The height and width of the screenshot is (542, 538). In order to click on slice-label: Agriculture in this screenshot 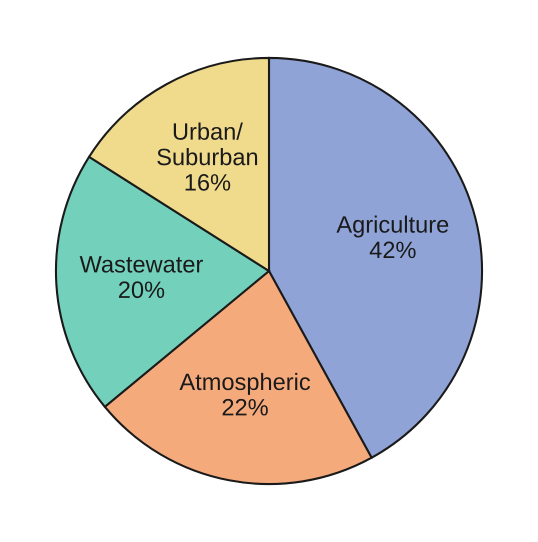, I will do `click(392, 226)`.